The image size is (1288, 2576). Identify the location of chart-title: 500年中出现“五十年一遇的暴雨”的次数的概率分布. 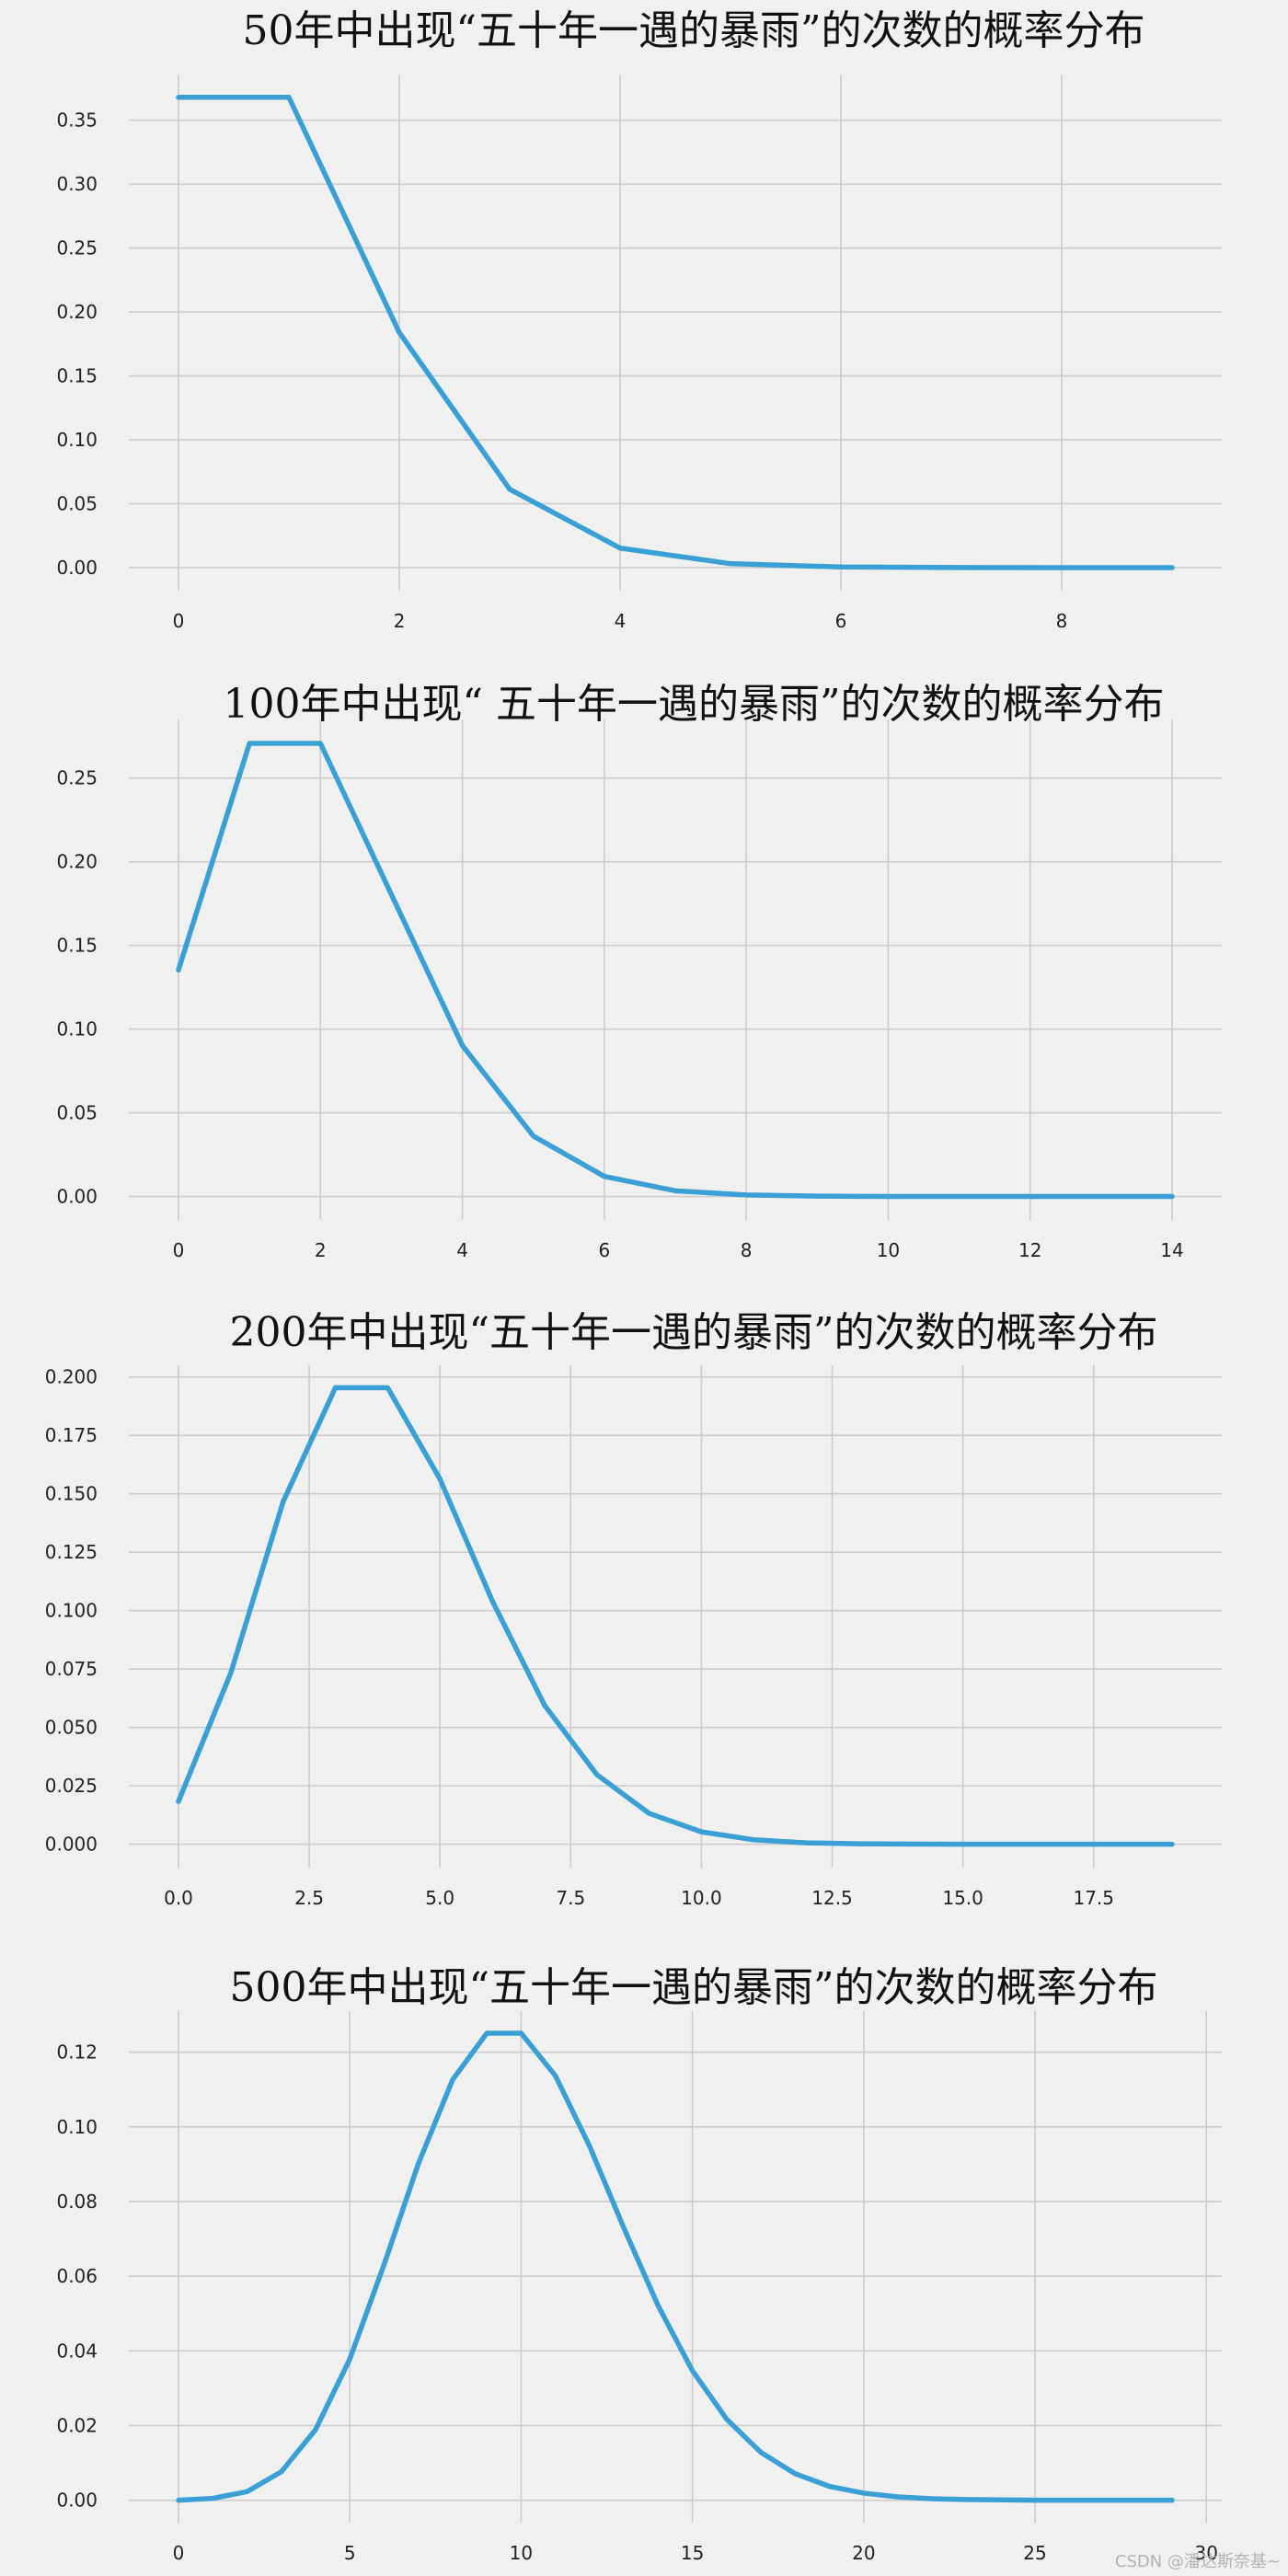
(694, 1987).